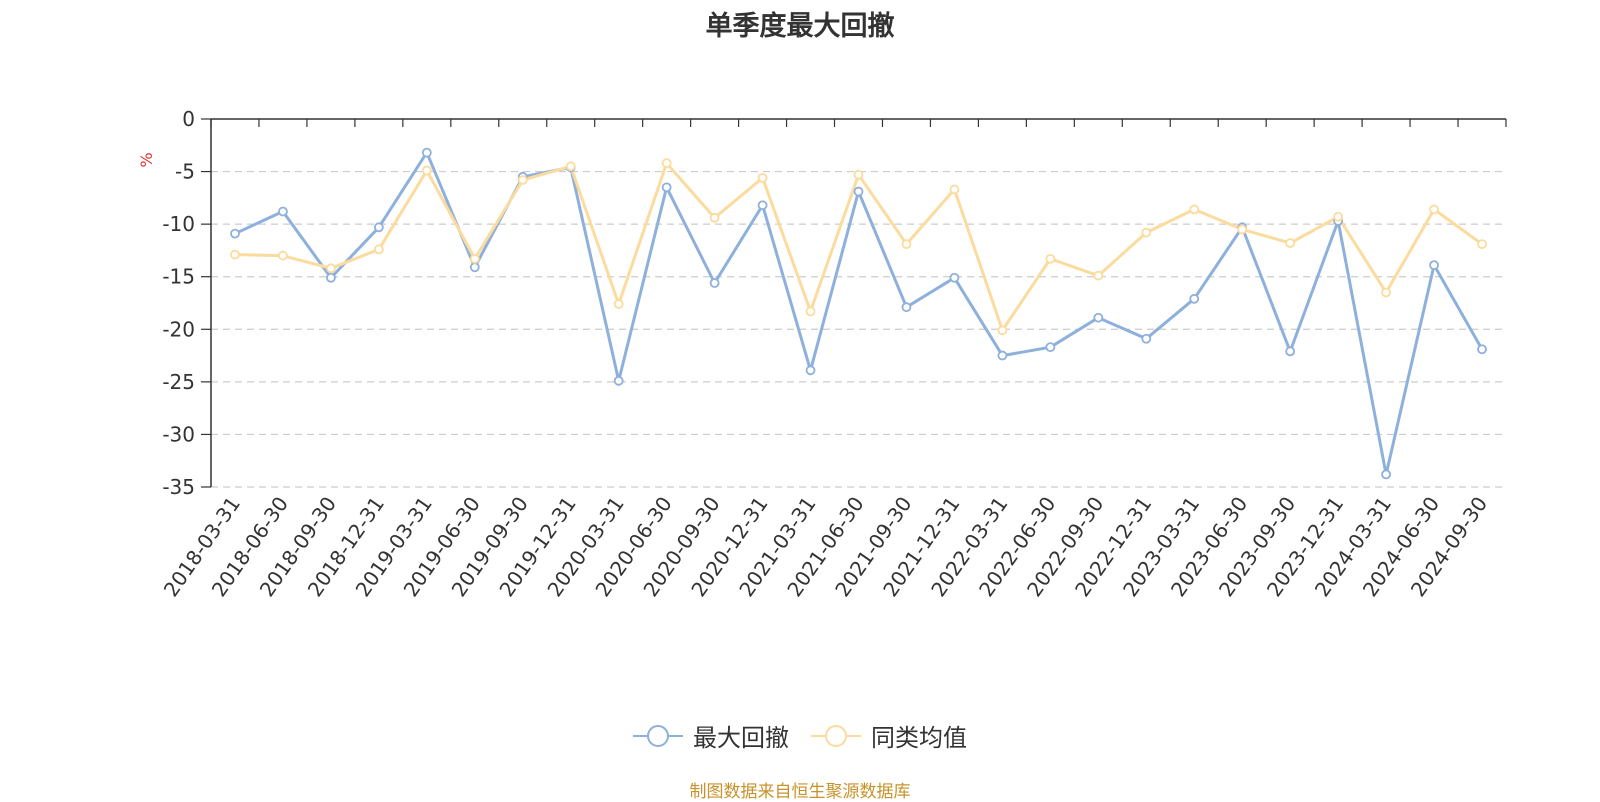 This screenshot has width=1600, height=802. What do you see at coordinates (178, 329) in the screenshot?
I see `y-tick-label: -20` at bounding box center [178, 329].